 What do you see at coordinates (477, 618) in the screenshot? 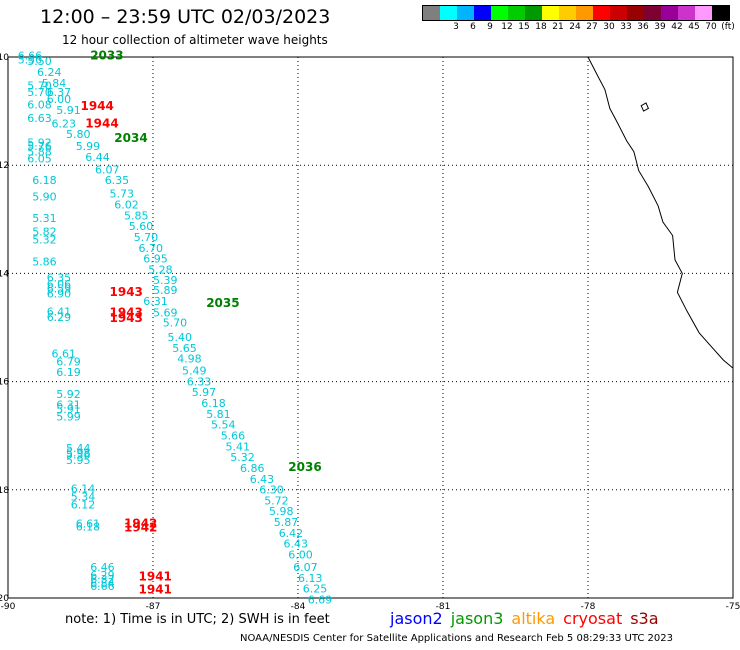
I see `satellite-name: jason3` at bounding box center [477, 618].